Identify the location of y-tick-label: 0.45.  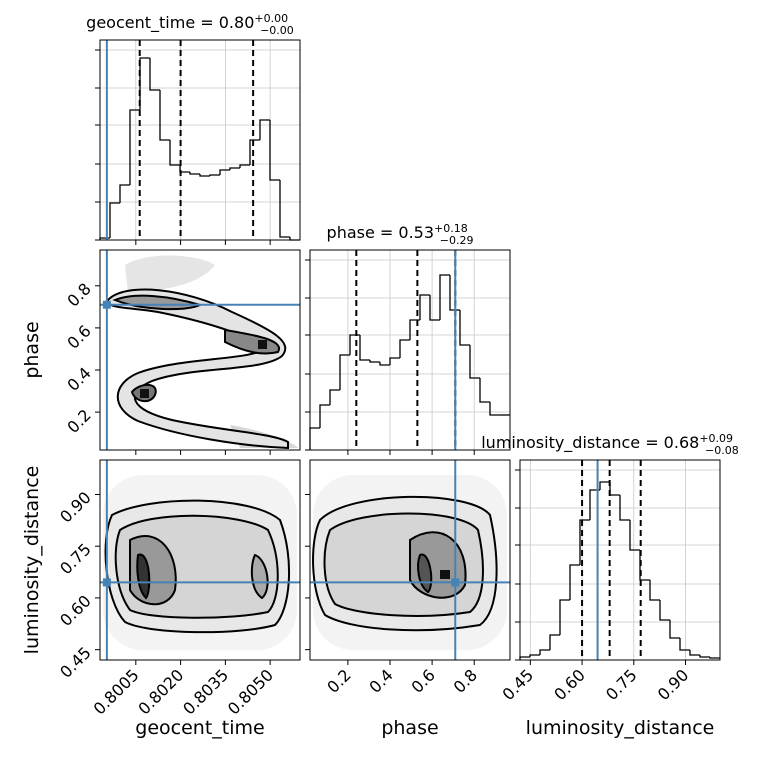
(75, 662).